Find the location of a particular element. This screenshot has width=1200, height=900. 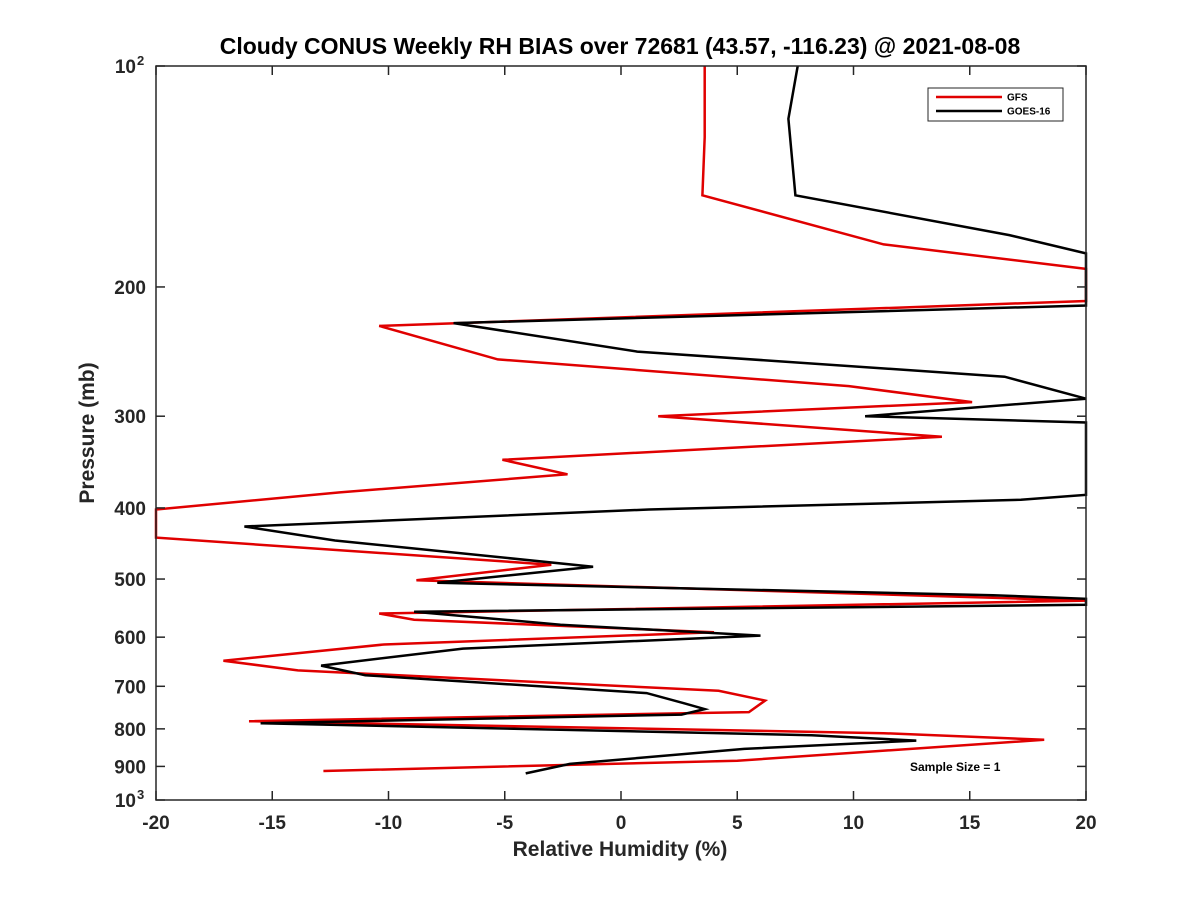

x-tick-label: -10 is located at coordinates (388, 823).